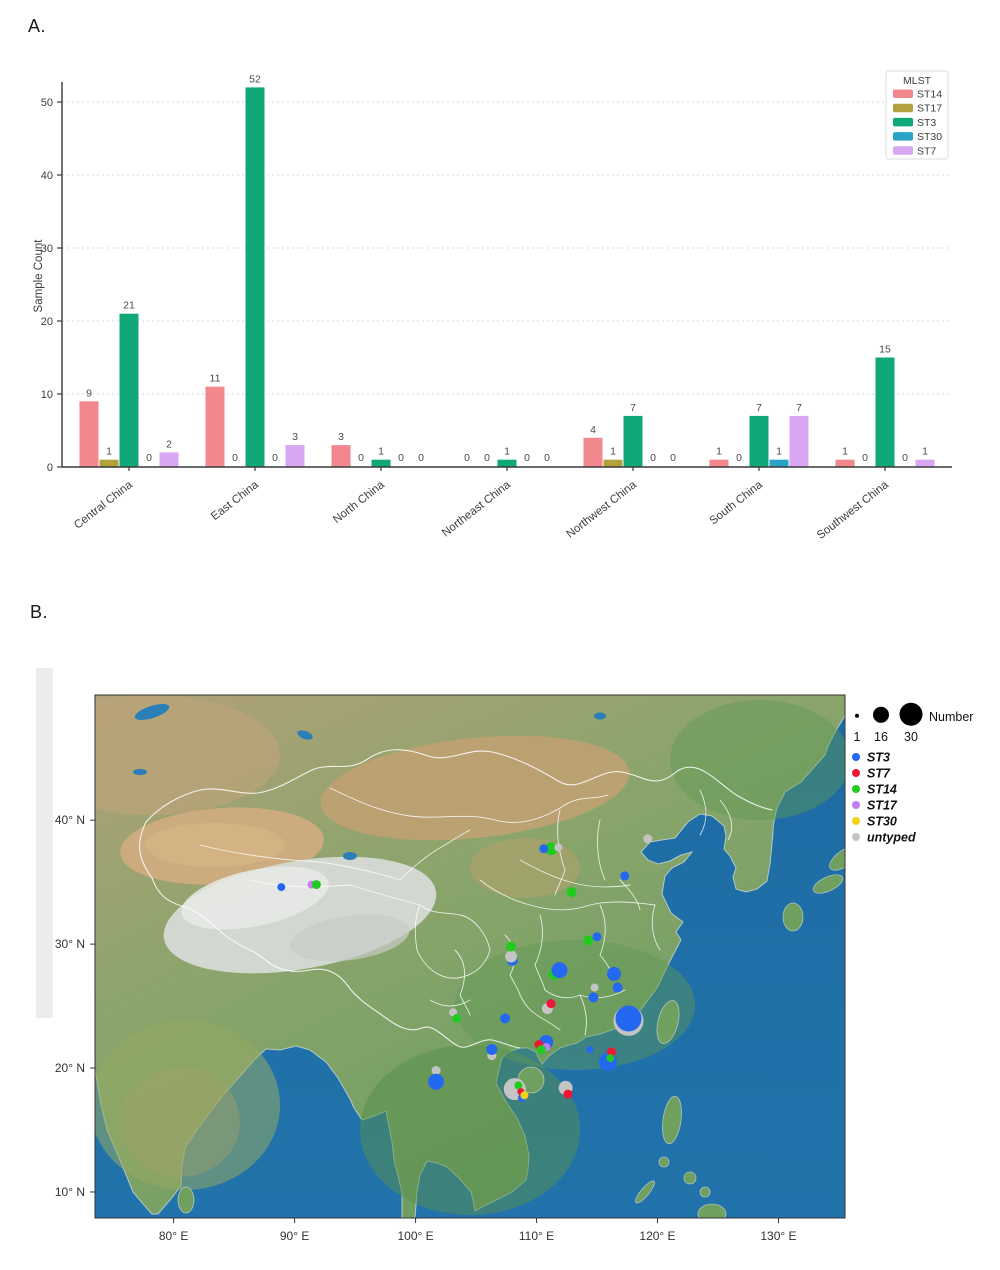  Describe the element at coordinates (601, 510) in the screenshot. I see `x-tick-label: Northwest China` at that location.